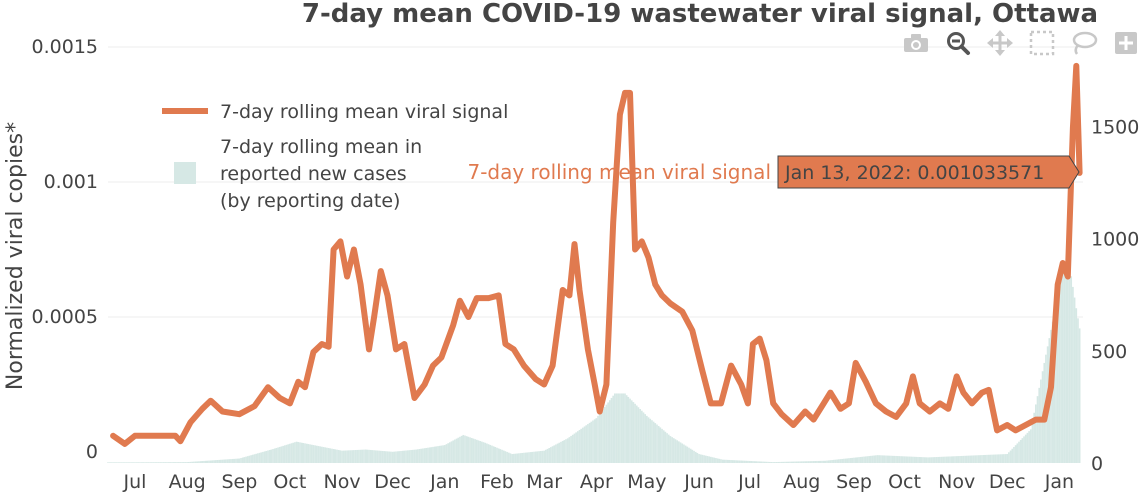  Describe the element at coordinates (1000, 43) in the screenshot. I see `pan-button` at that location.